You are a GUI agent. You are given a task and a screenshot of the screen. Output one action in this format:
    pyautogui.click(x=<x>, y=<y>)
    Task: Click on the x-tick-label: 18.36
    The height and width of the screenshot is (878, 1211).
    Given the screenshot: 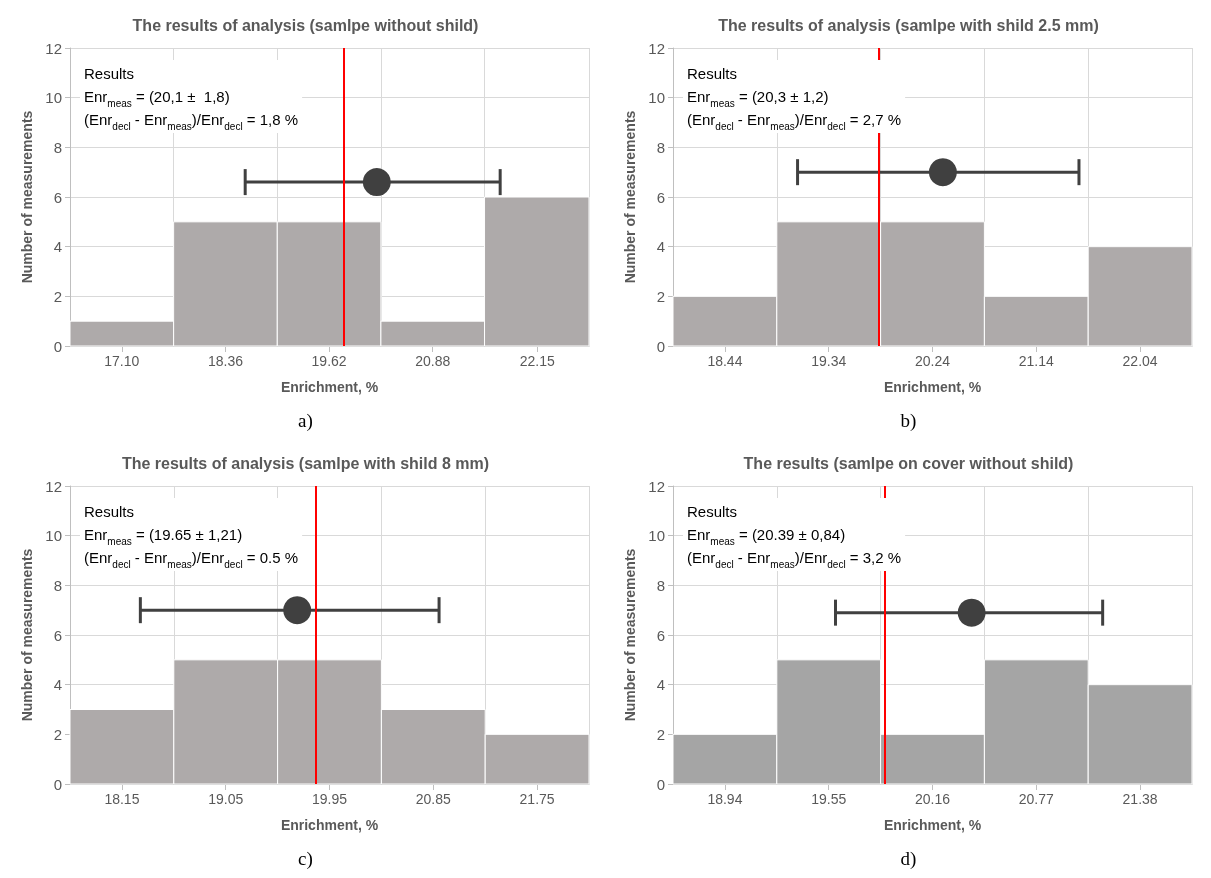 What is the action you would take?
    pyautogui.click(x=225, y=361)
    